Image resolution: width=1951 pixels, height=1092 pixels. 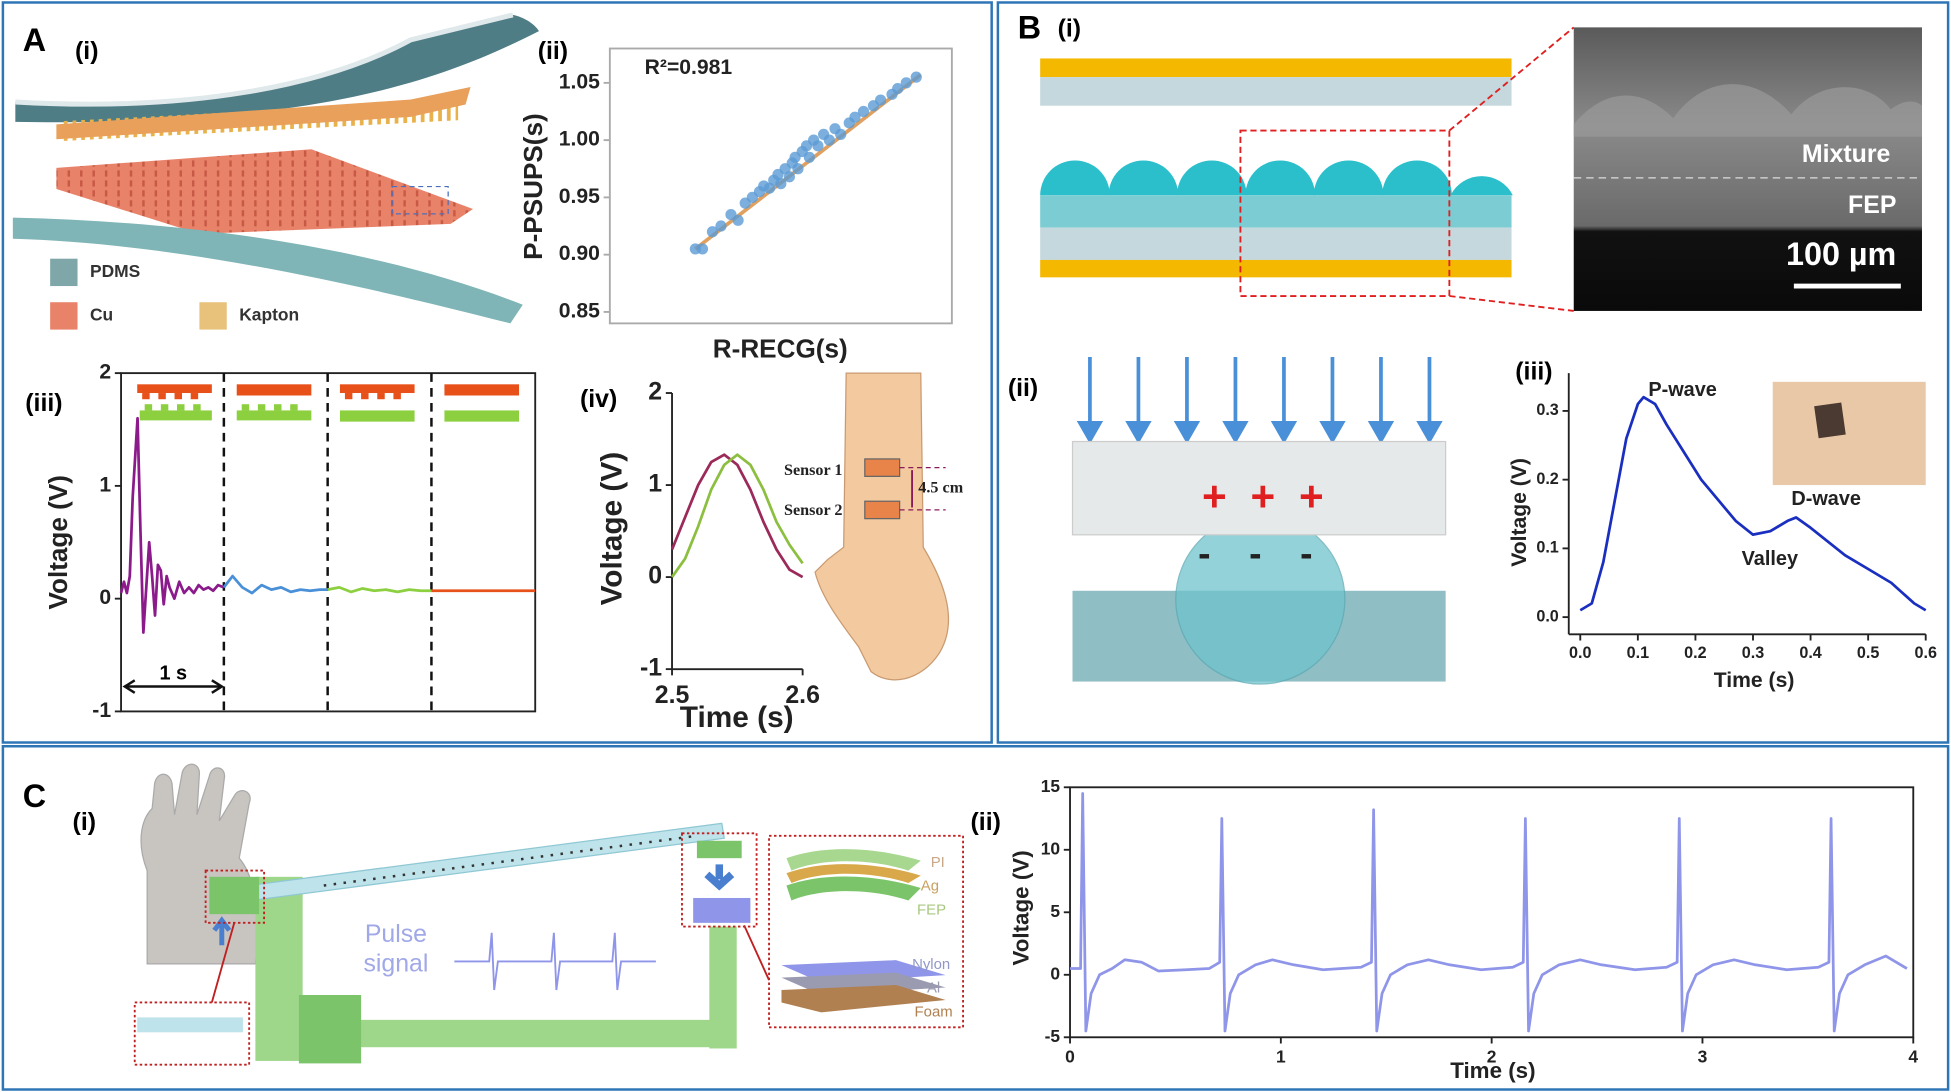 What do you see at coordinates (328, 403) in the screenshot?
I see `electrode-icons` at bounding box center [328, 403].